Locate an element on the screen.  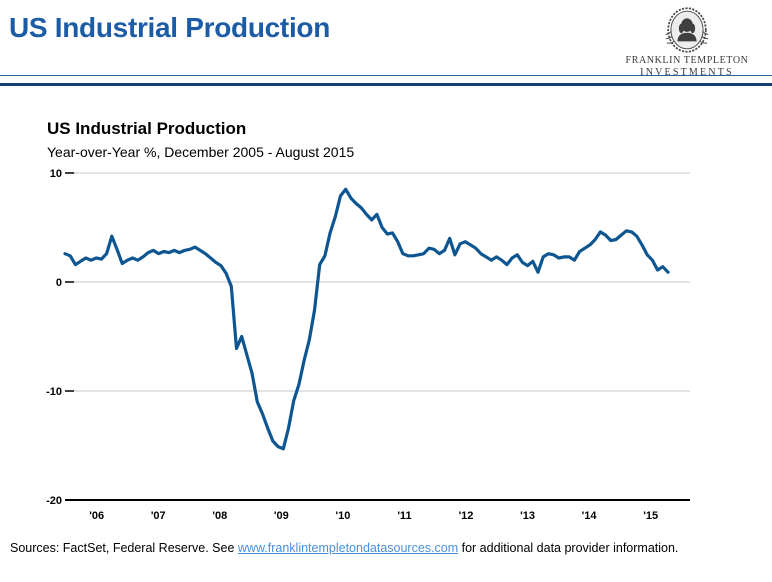
x-axis-label: '06 is located at coordinates (96, 516).